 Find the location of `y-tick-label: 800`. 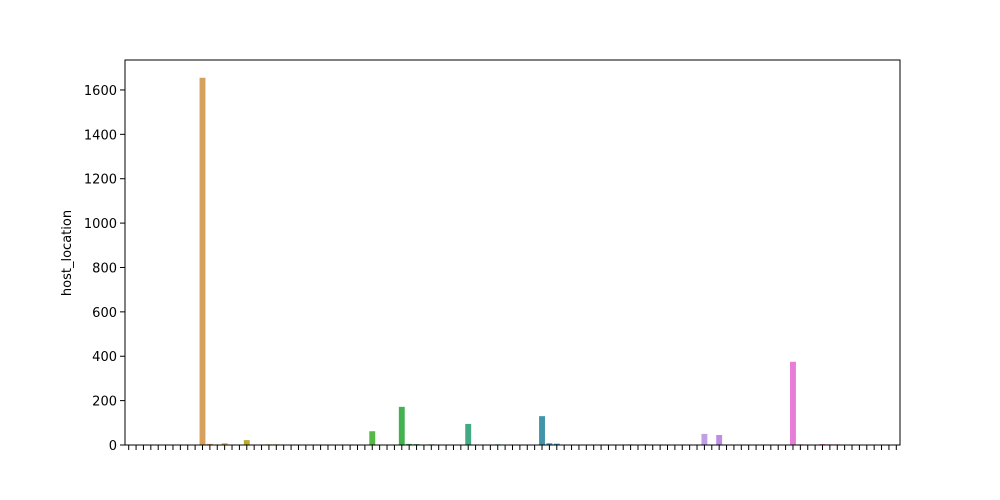

y-tick-label: 800 is located at coordinates (104, 268).